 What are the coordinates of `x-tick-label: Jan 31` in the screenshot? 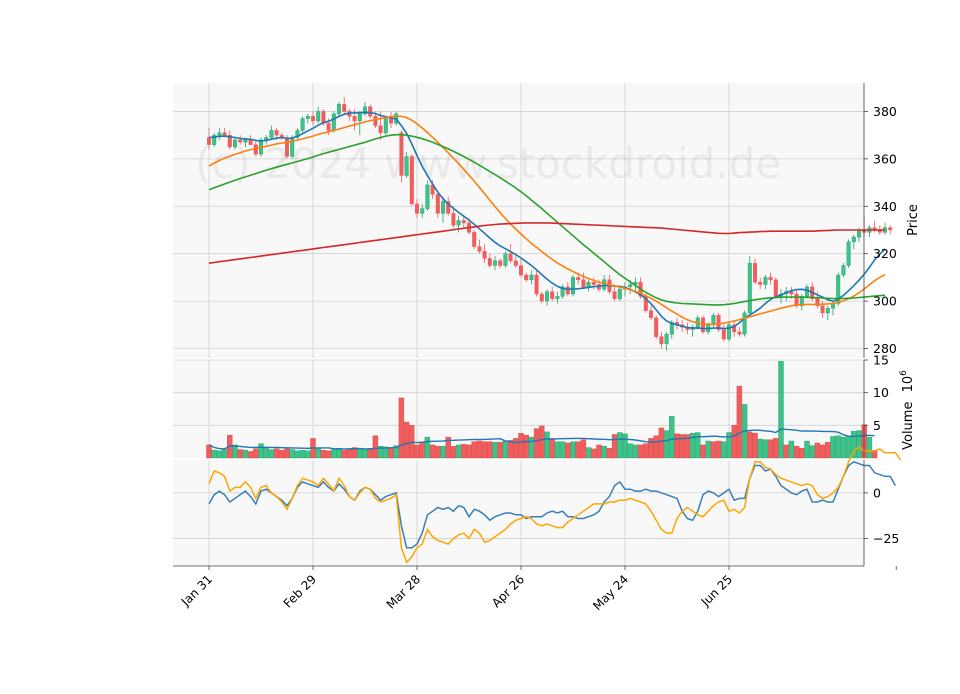 It's located at (196, 590).